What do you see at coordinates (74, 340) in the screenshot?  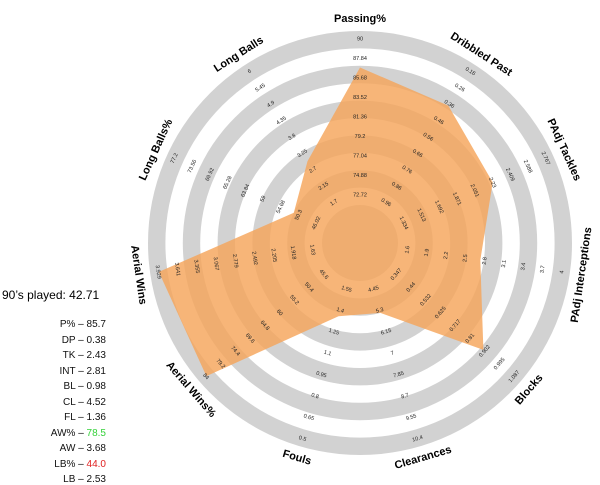 I see `stat-label: DP –` at bounding box center [74, 340].